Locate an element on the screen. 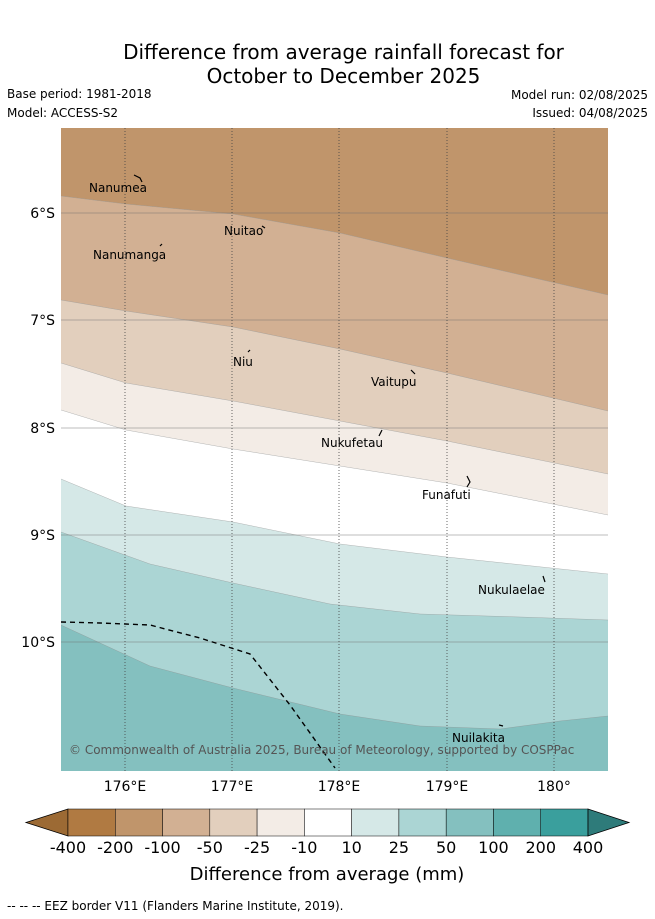  colorbar-tick-label: 100 is located at coordinates (493, 847).